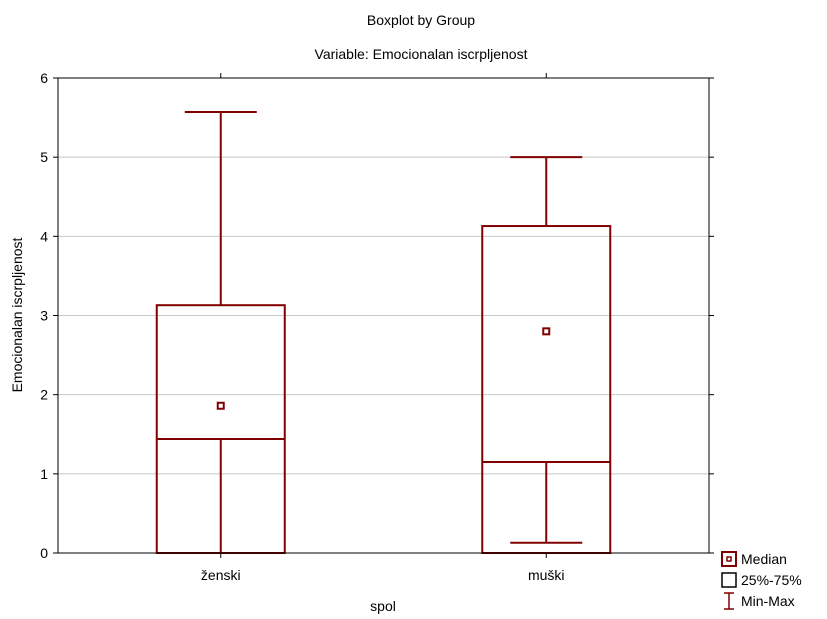  What do you see at coordinates (44, 236) in the screenshot?
I see `y-tick-label: 4` at bounding box center [44, 236].